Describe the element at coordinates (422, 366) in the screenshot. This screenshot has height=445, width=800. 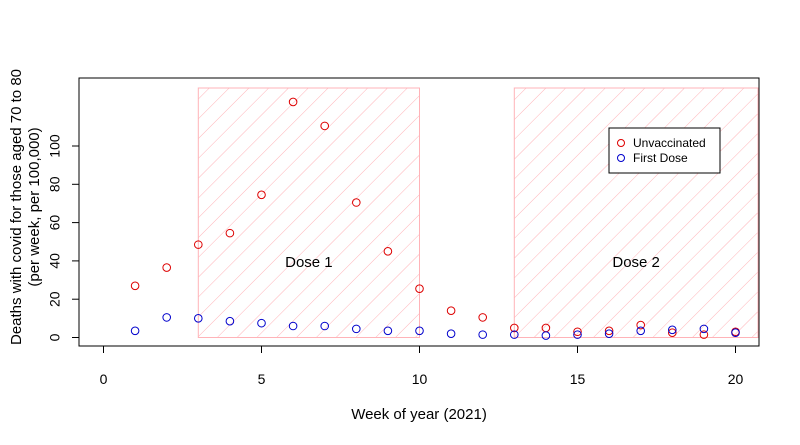
I see `x-axis: 0 5 10 15 20` at that location.